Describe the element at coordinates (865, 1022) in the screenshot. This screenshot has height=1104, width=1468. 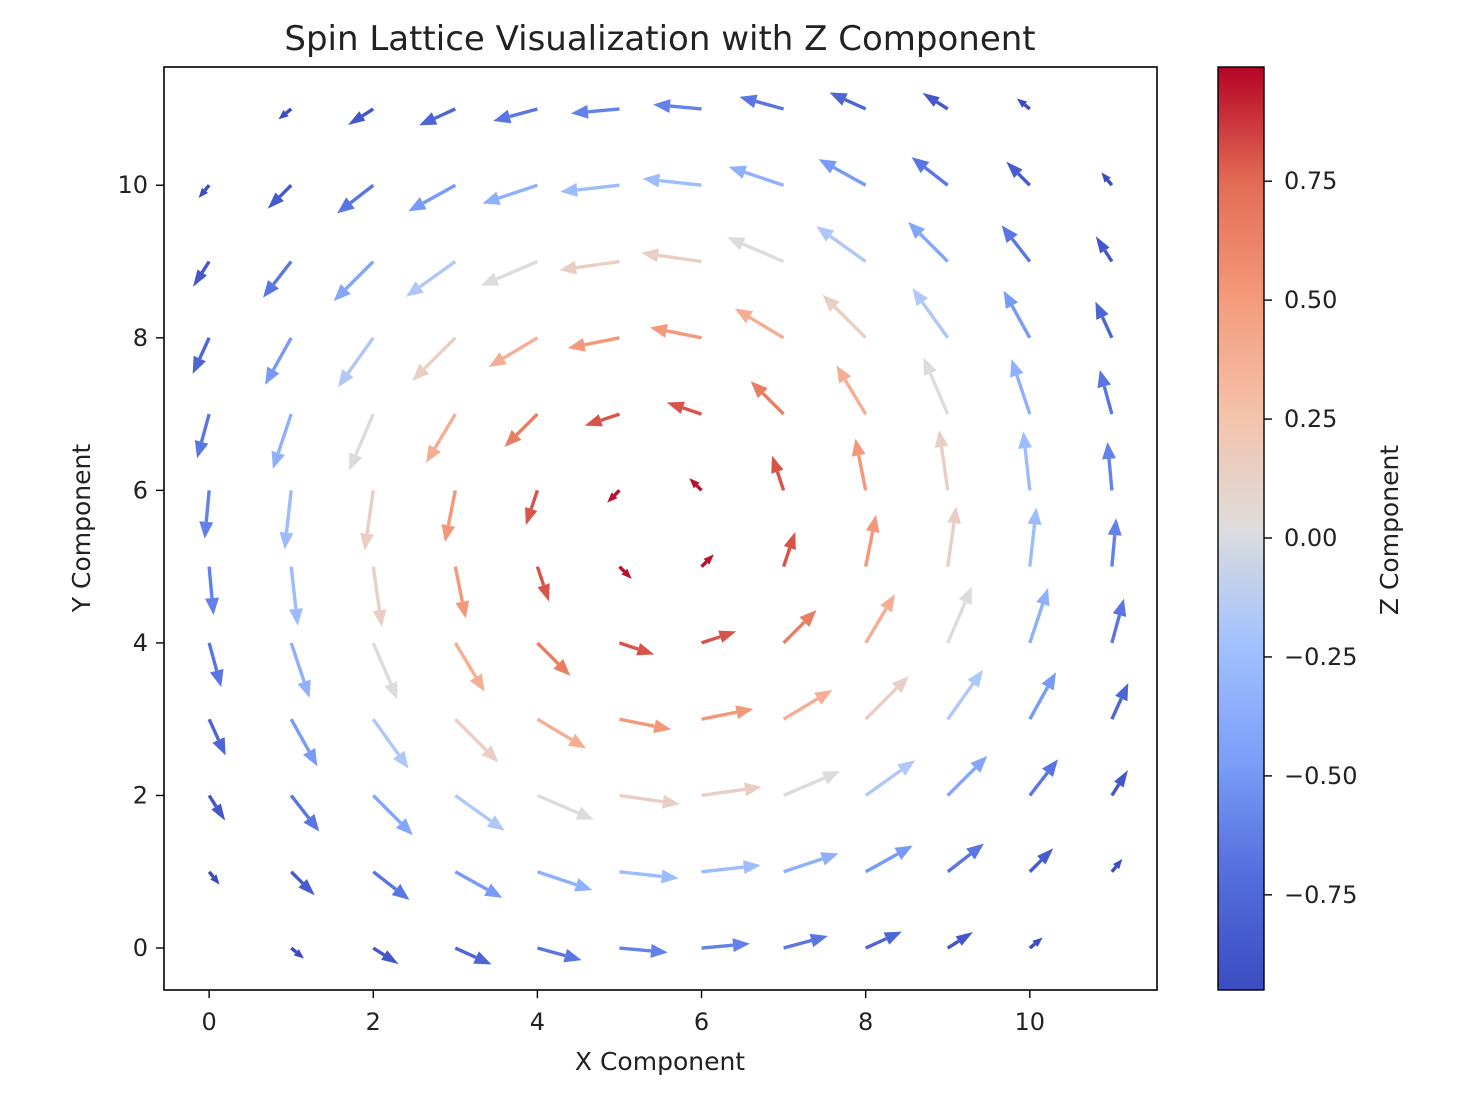
I see `x-tick-label: 8` at that location.